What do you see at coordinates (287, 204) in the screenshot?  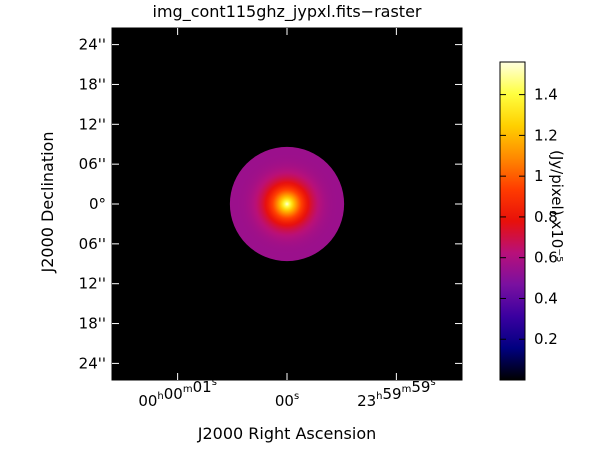 I see `source-emission` at bounding box center [287, 204].